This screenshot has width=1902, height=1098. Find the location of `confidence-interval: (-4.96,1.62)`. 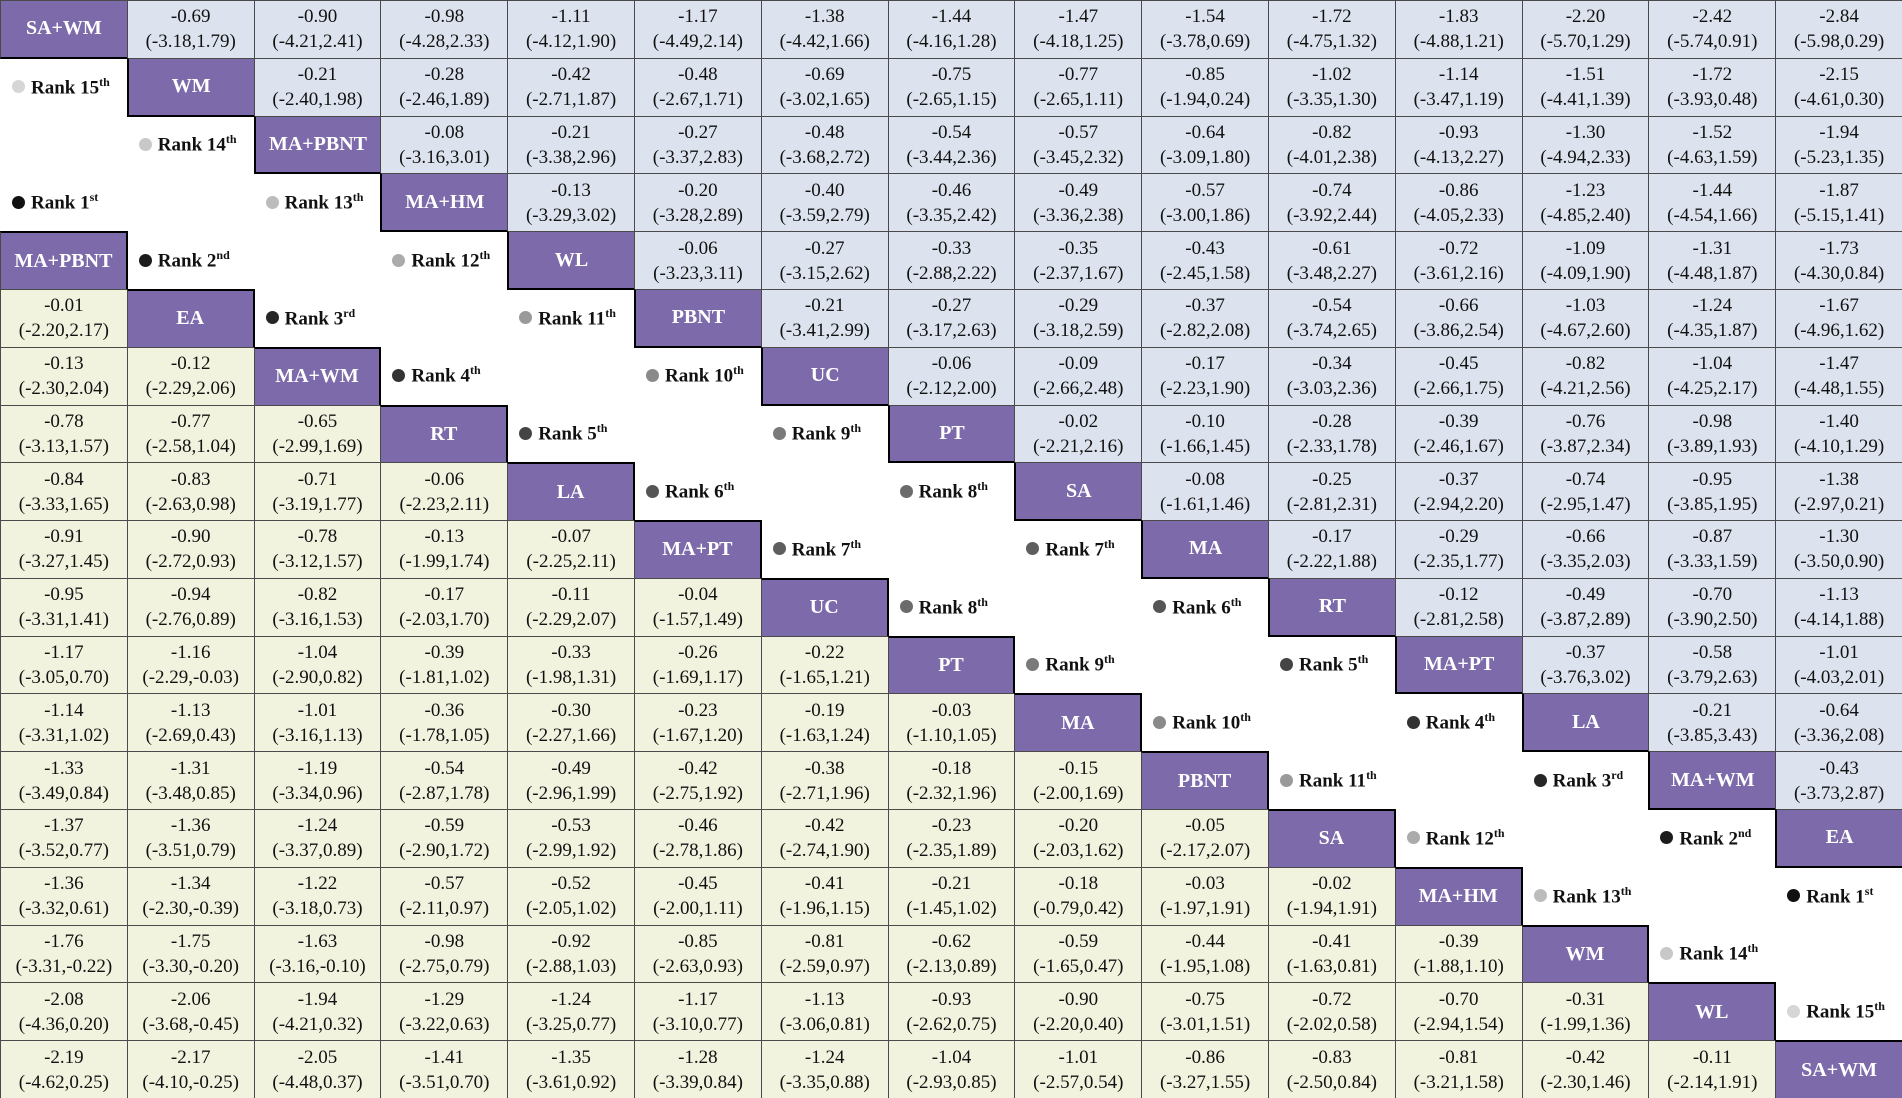

confidence-interval: (-4.96,1.62) is located at coordinates (1839, 331).